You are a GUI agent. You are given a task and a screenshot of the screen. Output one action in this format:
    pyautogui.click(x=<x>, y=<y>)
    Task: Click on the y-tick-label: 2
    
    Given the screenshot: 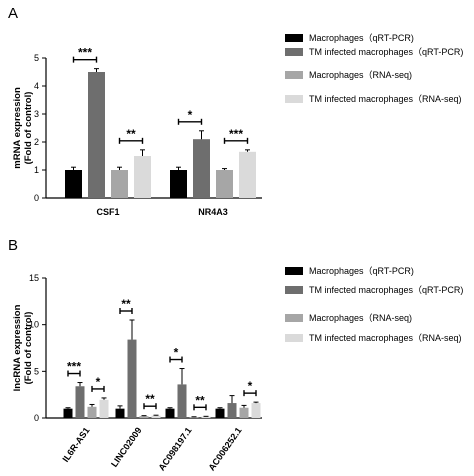 What is the action you would take?
    pyautogui.click(x=36, y=142)
    